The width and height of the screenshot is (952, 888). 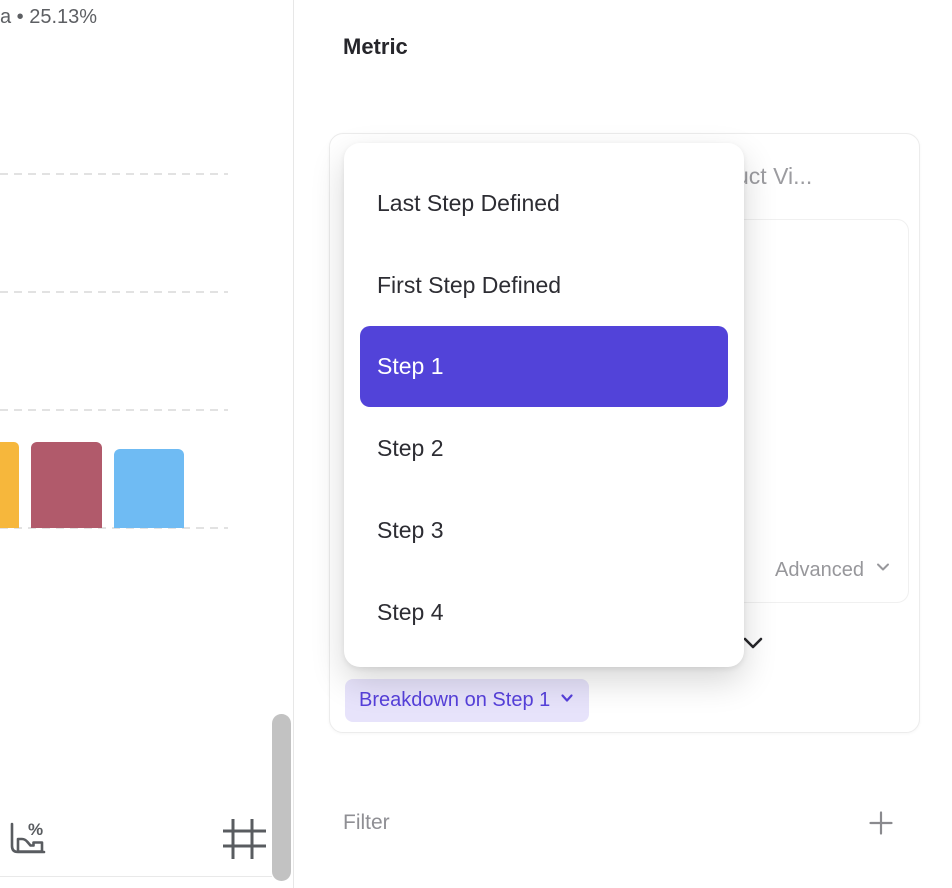 What do you see at coordinates (27, 838) in the screenshot?
I see `conversion-chart-icon: %` at bounding box center [27, 838].